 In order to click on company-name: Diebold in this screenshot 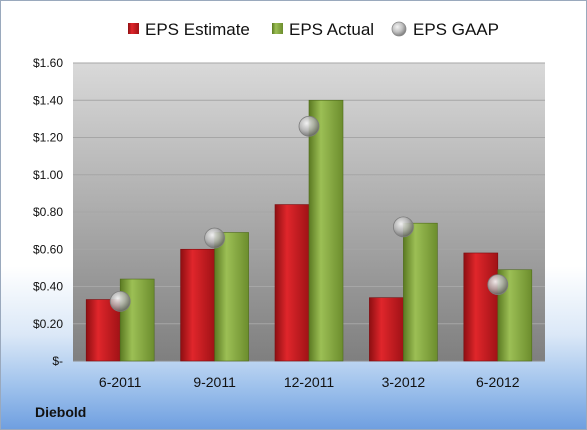, I will do `click(61, 412)`.